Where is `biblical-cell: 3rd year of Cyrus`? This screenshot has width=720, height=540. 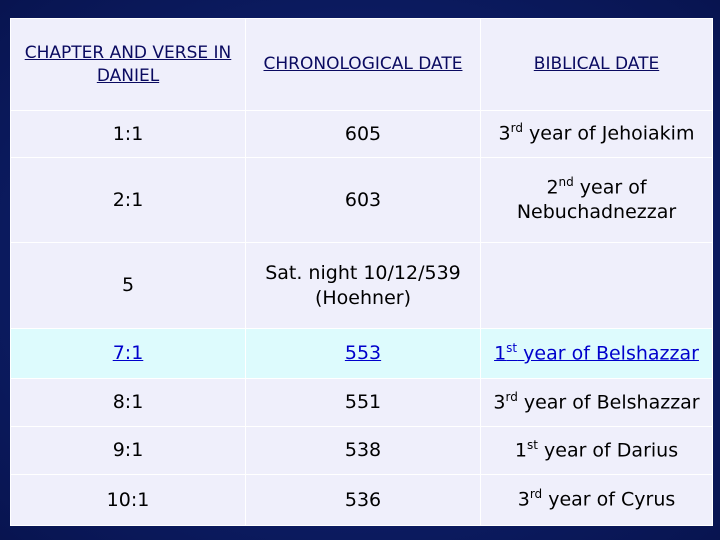
biblical-cell: 3rd year of Cyrus is located at coordinates (596, 500).